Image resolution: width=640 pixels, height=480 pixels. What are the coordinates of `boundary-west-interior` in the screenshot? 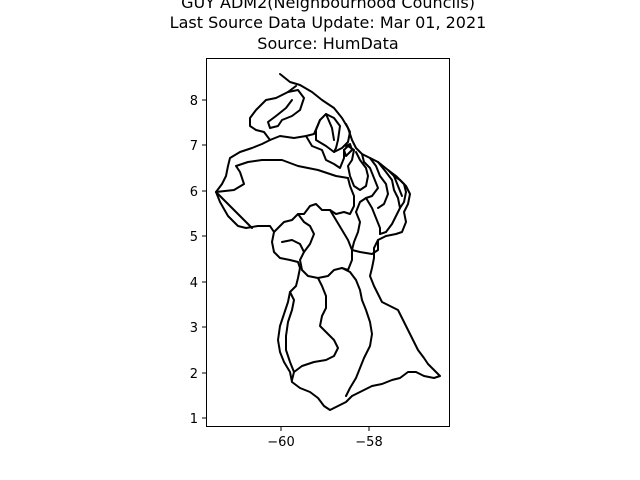 It's located at (314, 205).